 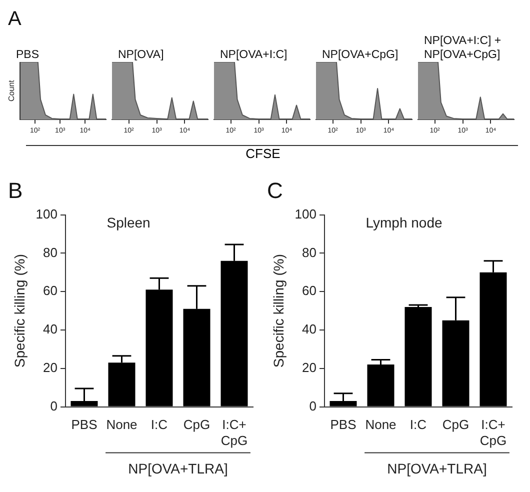 I want to click on chart-title: Lymph node, so click(x=404, y=222).